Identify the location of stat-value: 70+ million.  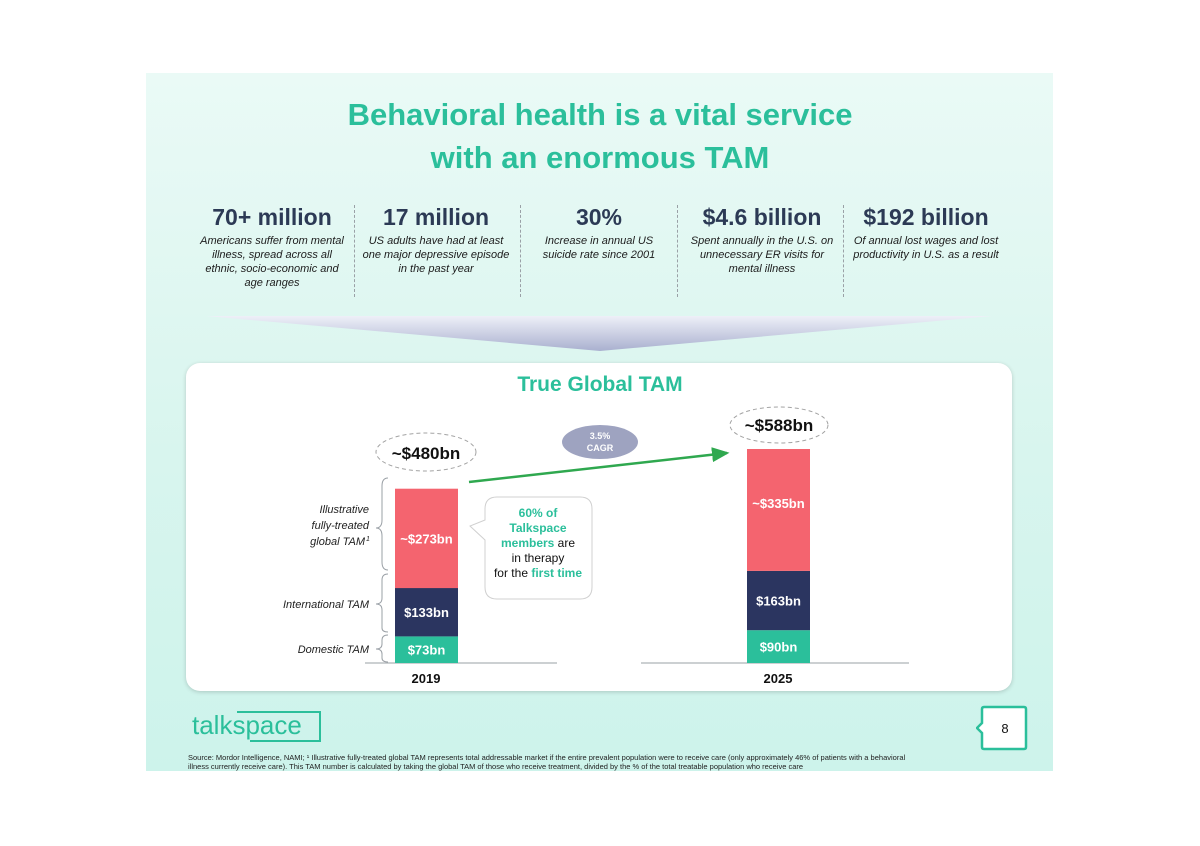
(272, 217).